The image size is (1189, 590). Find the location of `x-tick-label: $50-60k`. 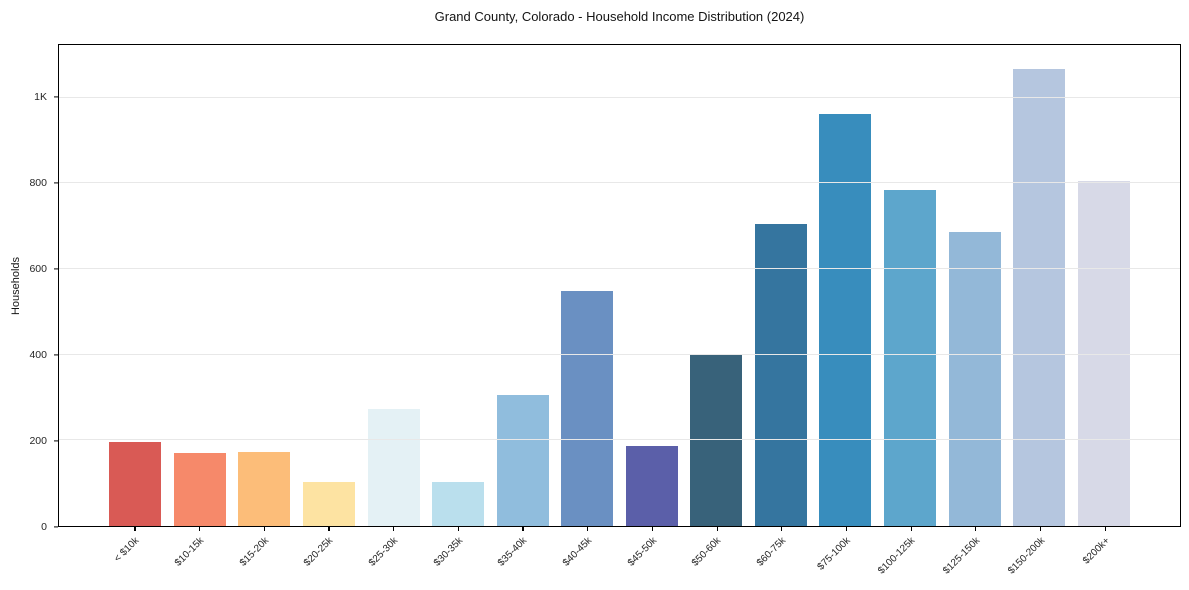

x-tick-label: $50-60k is located at coordinates (707, 552).